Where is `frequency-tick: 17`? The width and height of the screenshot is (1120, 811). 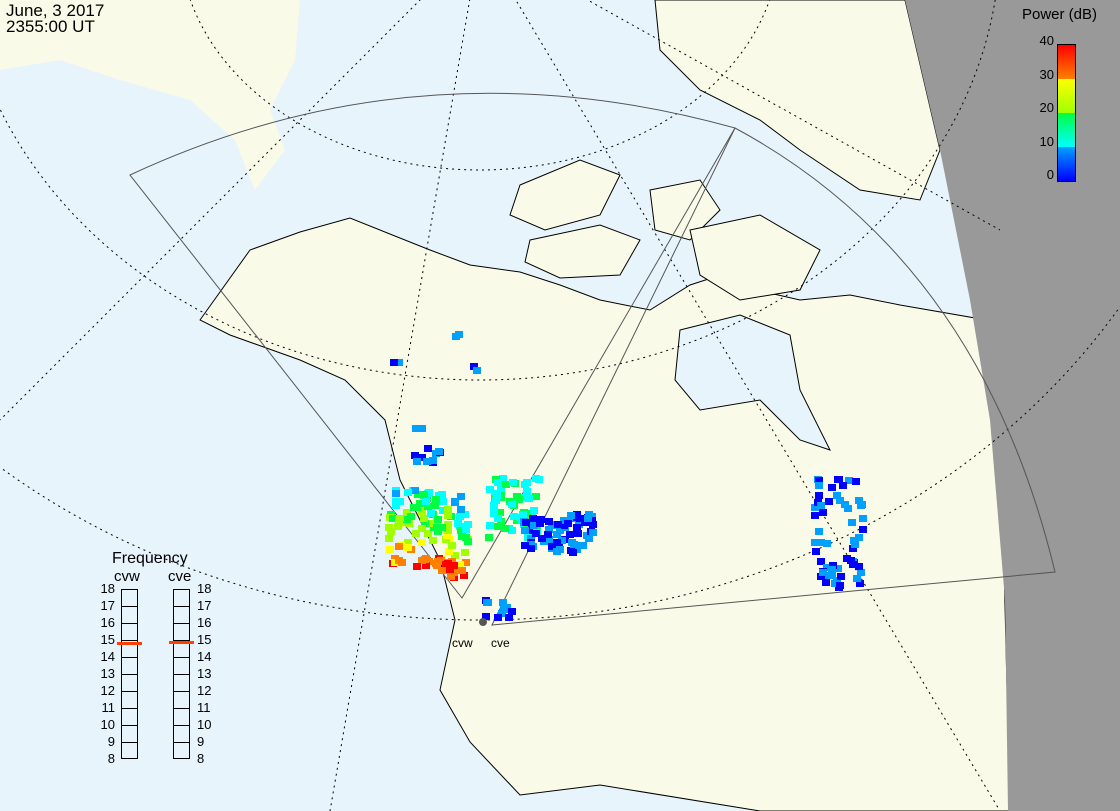 frequency-tick: 17 is located at coordinates (204, 605).